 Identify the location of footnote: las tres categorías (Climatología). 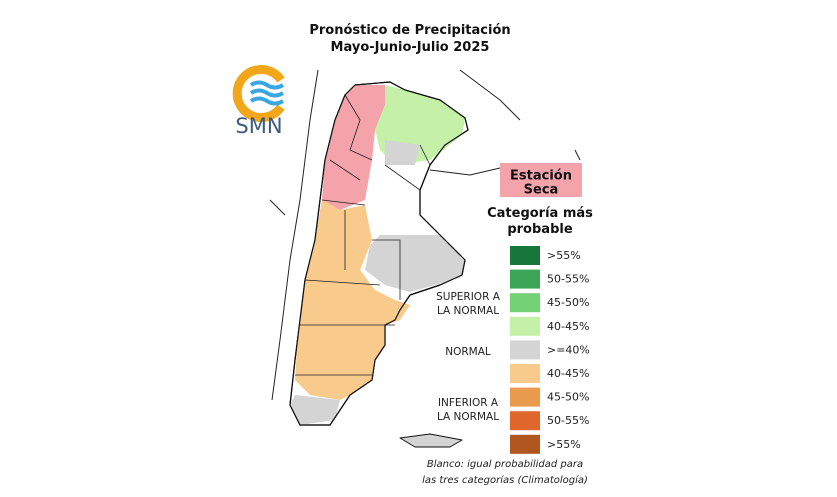
(505, 480).